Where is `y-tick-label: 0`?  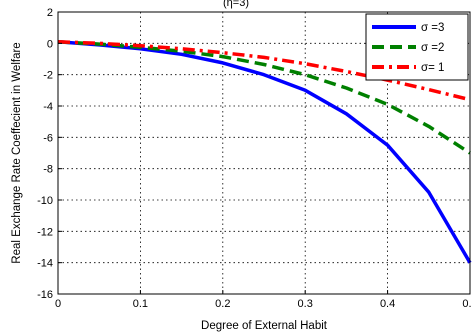 y-tick-label: 0 is located at coordinates (50, 44).